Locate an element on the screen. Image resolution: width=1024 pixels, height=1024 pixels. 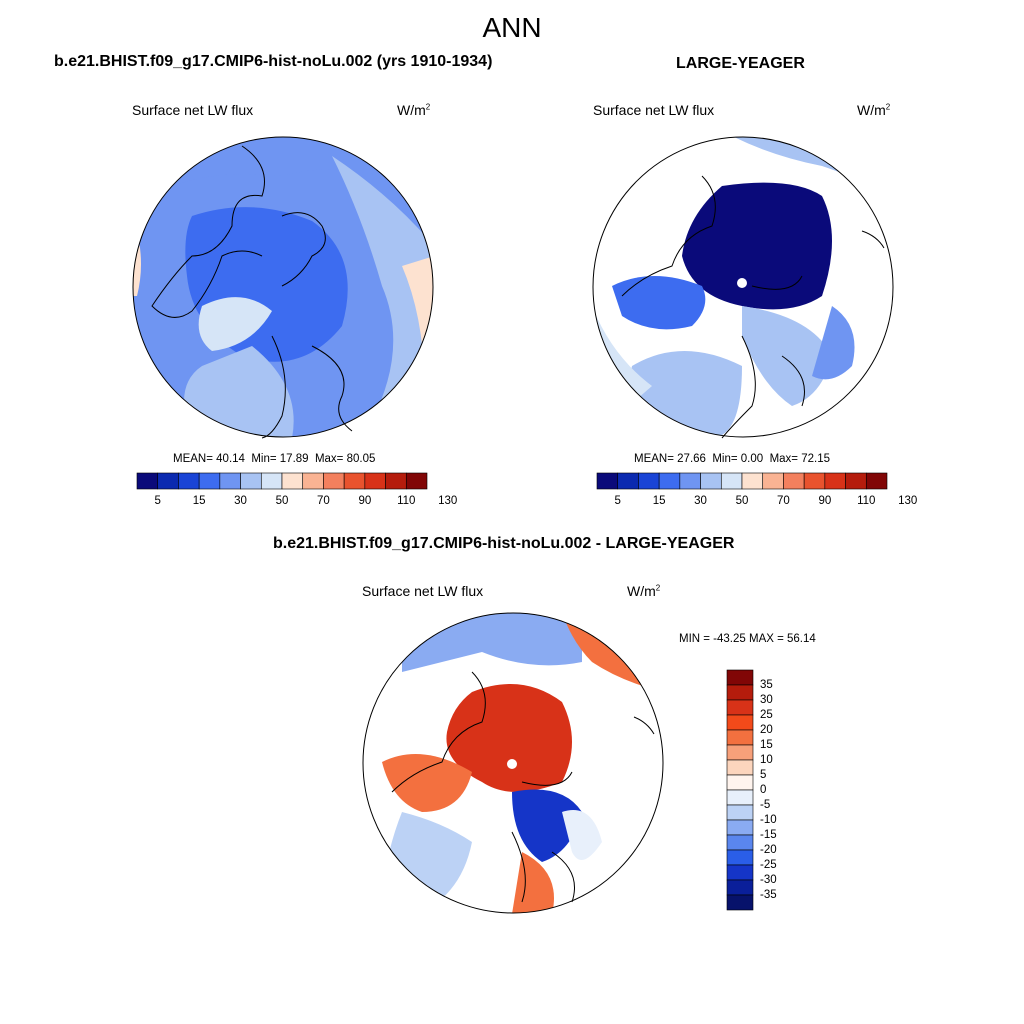
colorbar-tick-label: 25 is located at coordinates (766, 715).